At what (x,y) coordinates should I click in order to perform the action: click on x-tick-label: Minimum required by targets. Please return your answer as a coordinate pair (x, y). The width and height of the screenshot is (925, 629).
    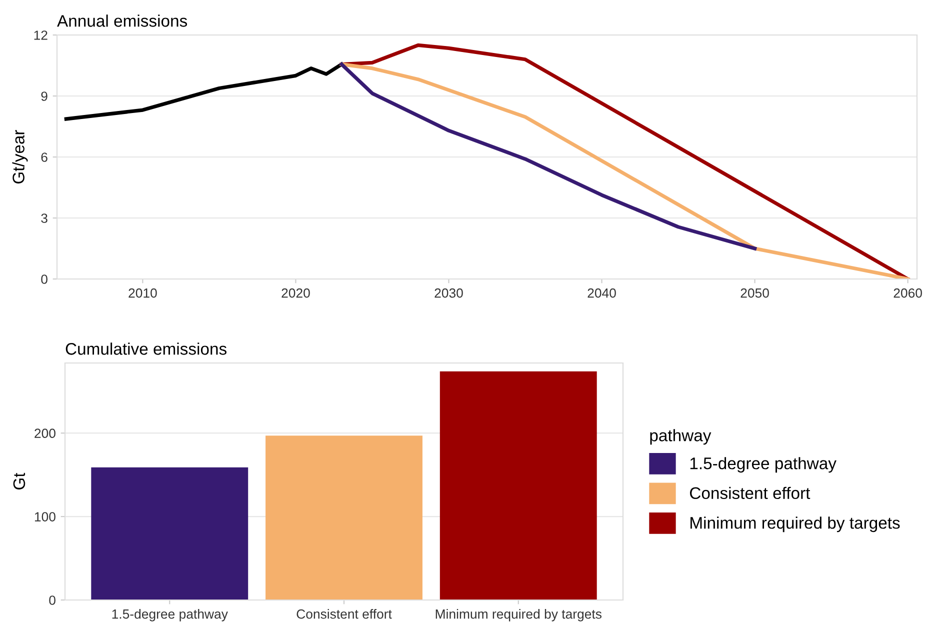
    Looking at the image, I should click on (519, 615).